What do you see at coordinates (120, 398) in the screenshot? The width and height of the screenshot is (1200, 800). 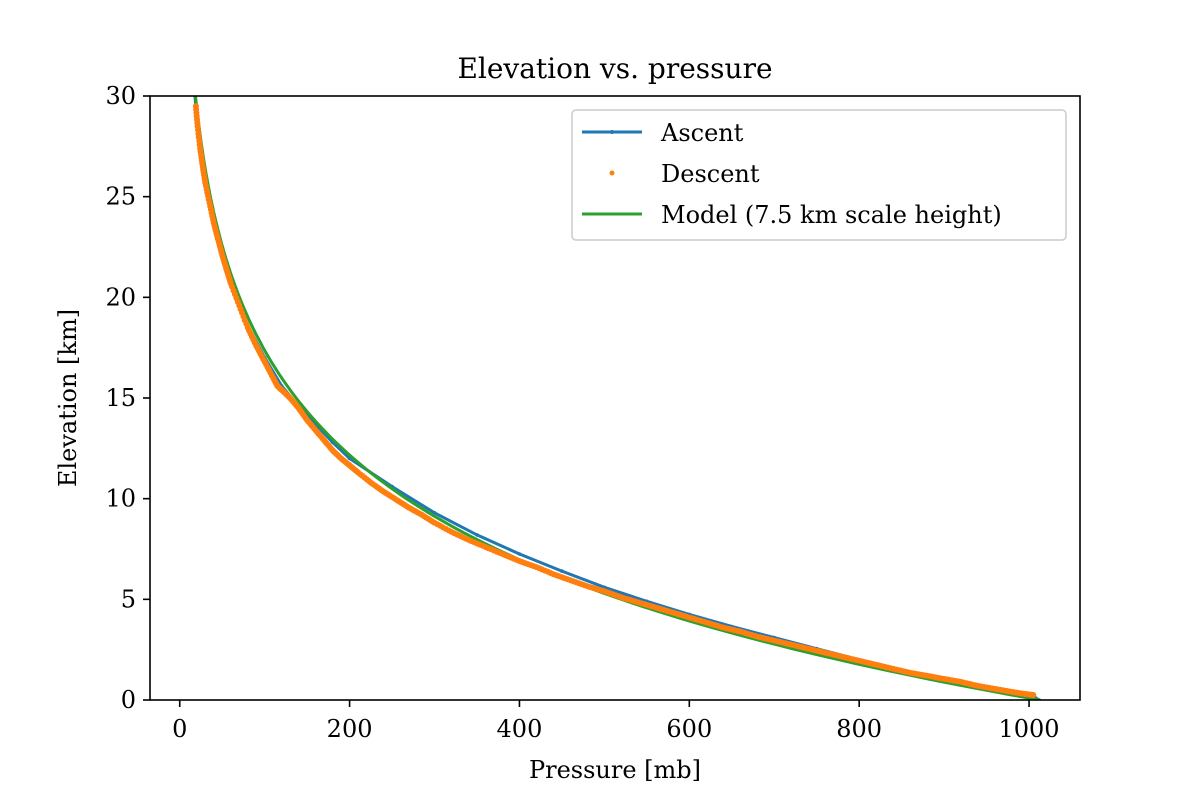 I see `y-tick-label: 15` at bounding box center [120, 398].